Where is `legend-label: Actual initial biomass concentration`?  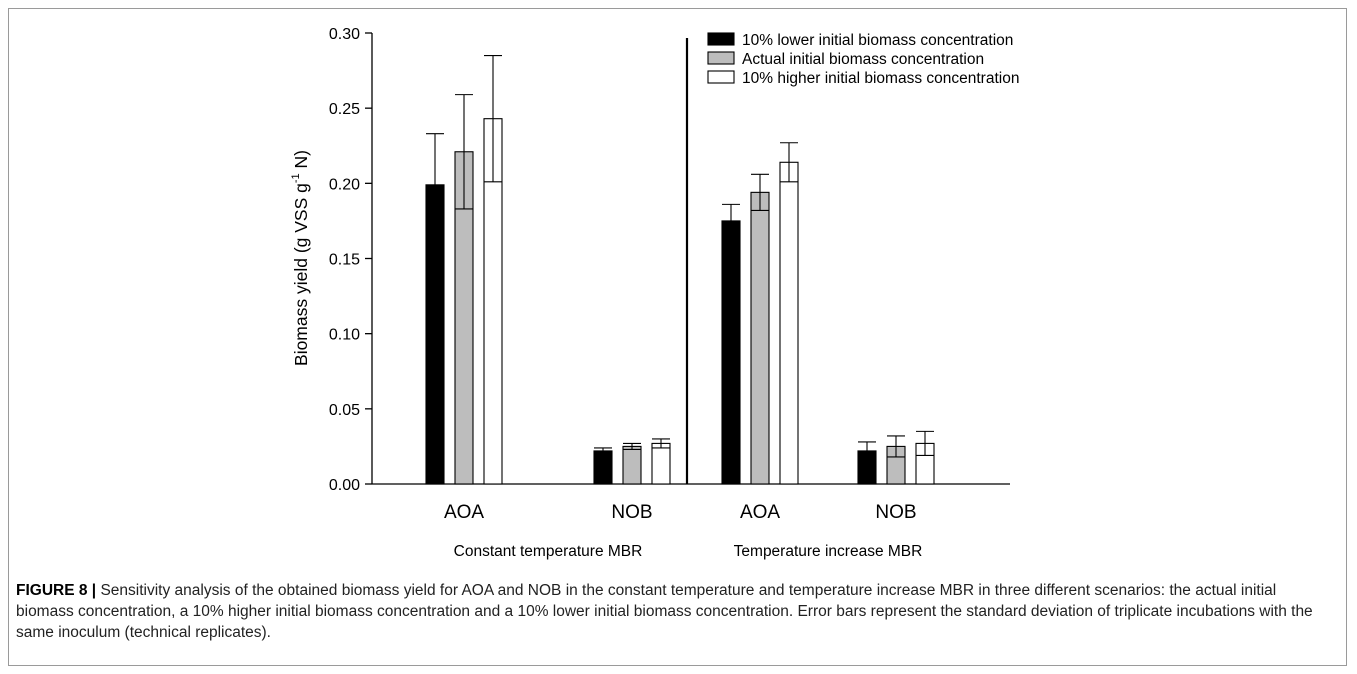
legend-label: Actual initial biomass concentration is located at coordinates (863, 59).